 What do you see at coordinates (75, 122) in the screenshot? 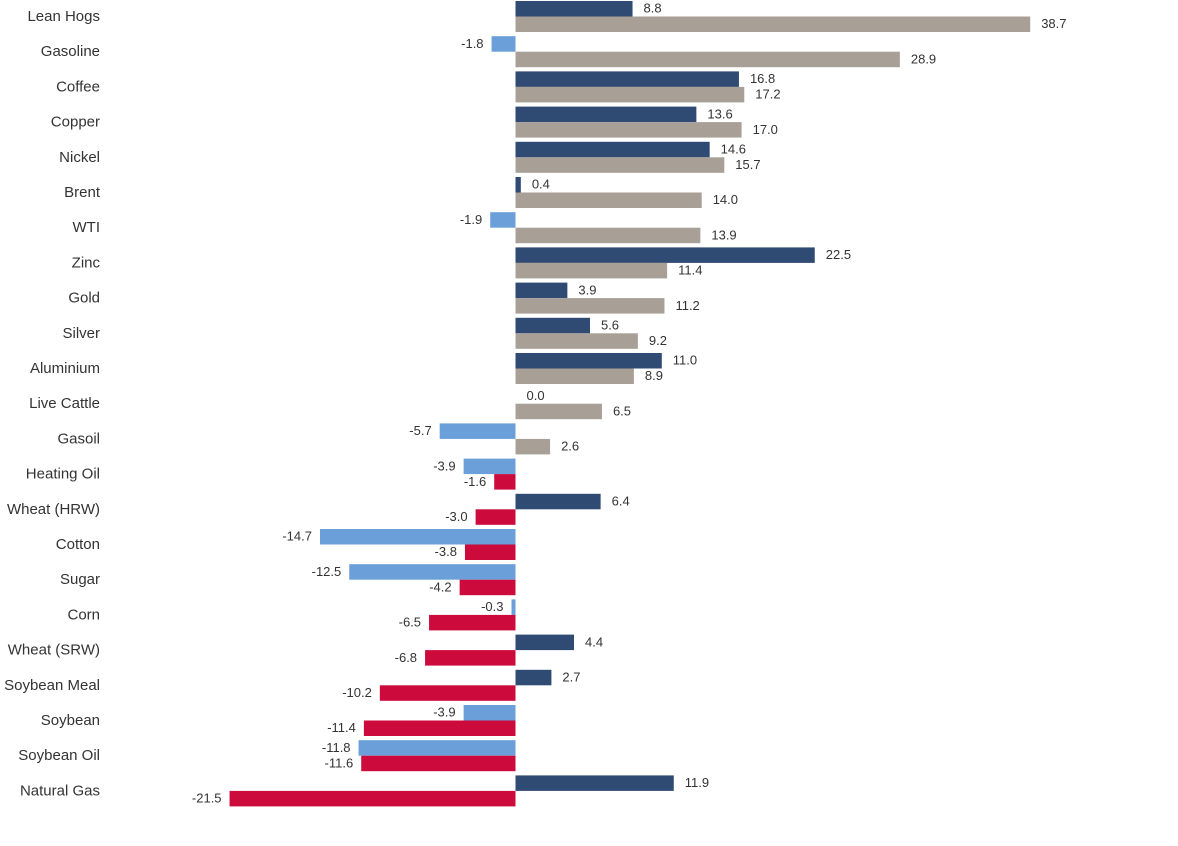
I see `category-label-copper: Copper` at bounding box center [75, 122].